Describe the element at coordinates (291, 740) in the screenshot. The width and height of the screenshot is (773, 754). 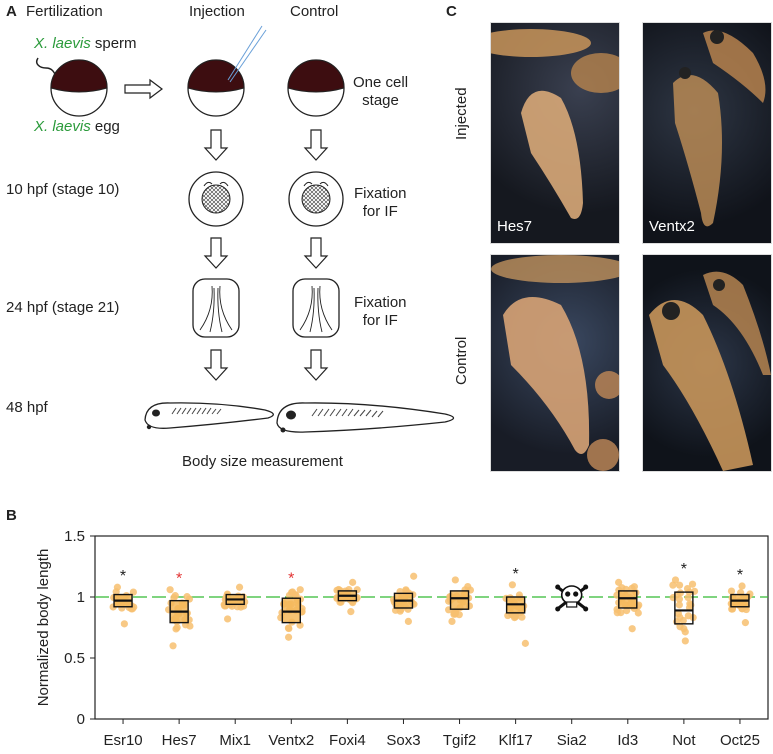
I see `x-tick-label: Ventx2` at that location.